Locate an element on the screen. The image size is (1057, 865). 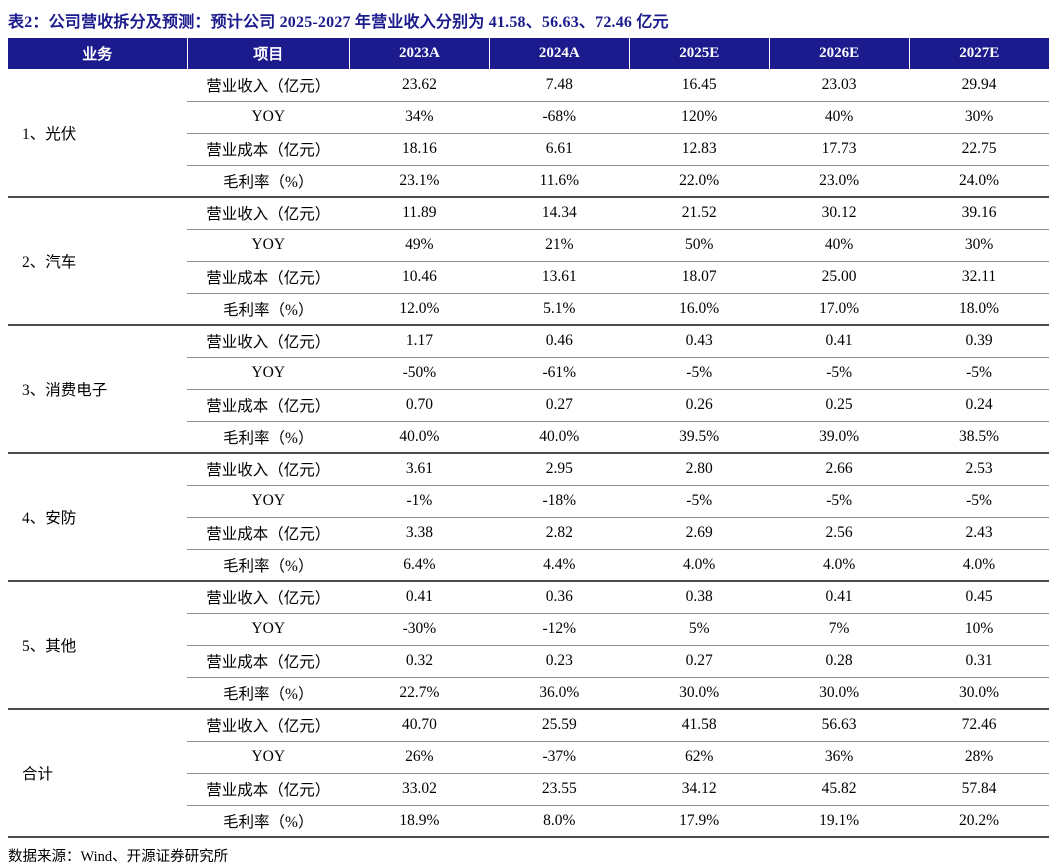
cell-value: 0.31 is located at coordinates (979, 660).